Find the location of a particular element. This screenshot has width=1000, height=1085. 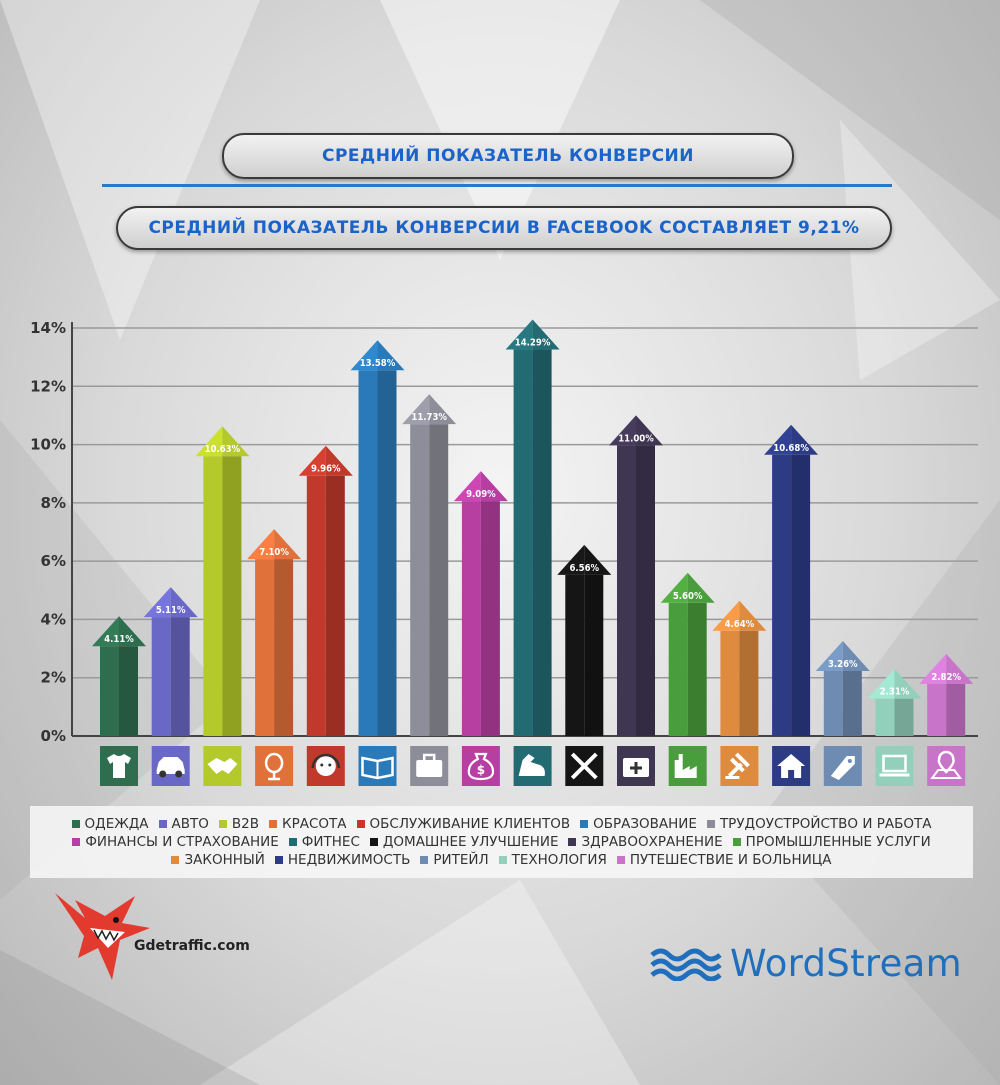

legend-label: ЗДРАВООХРАНЕНИЕ is located at coordinates (652, 842).